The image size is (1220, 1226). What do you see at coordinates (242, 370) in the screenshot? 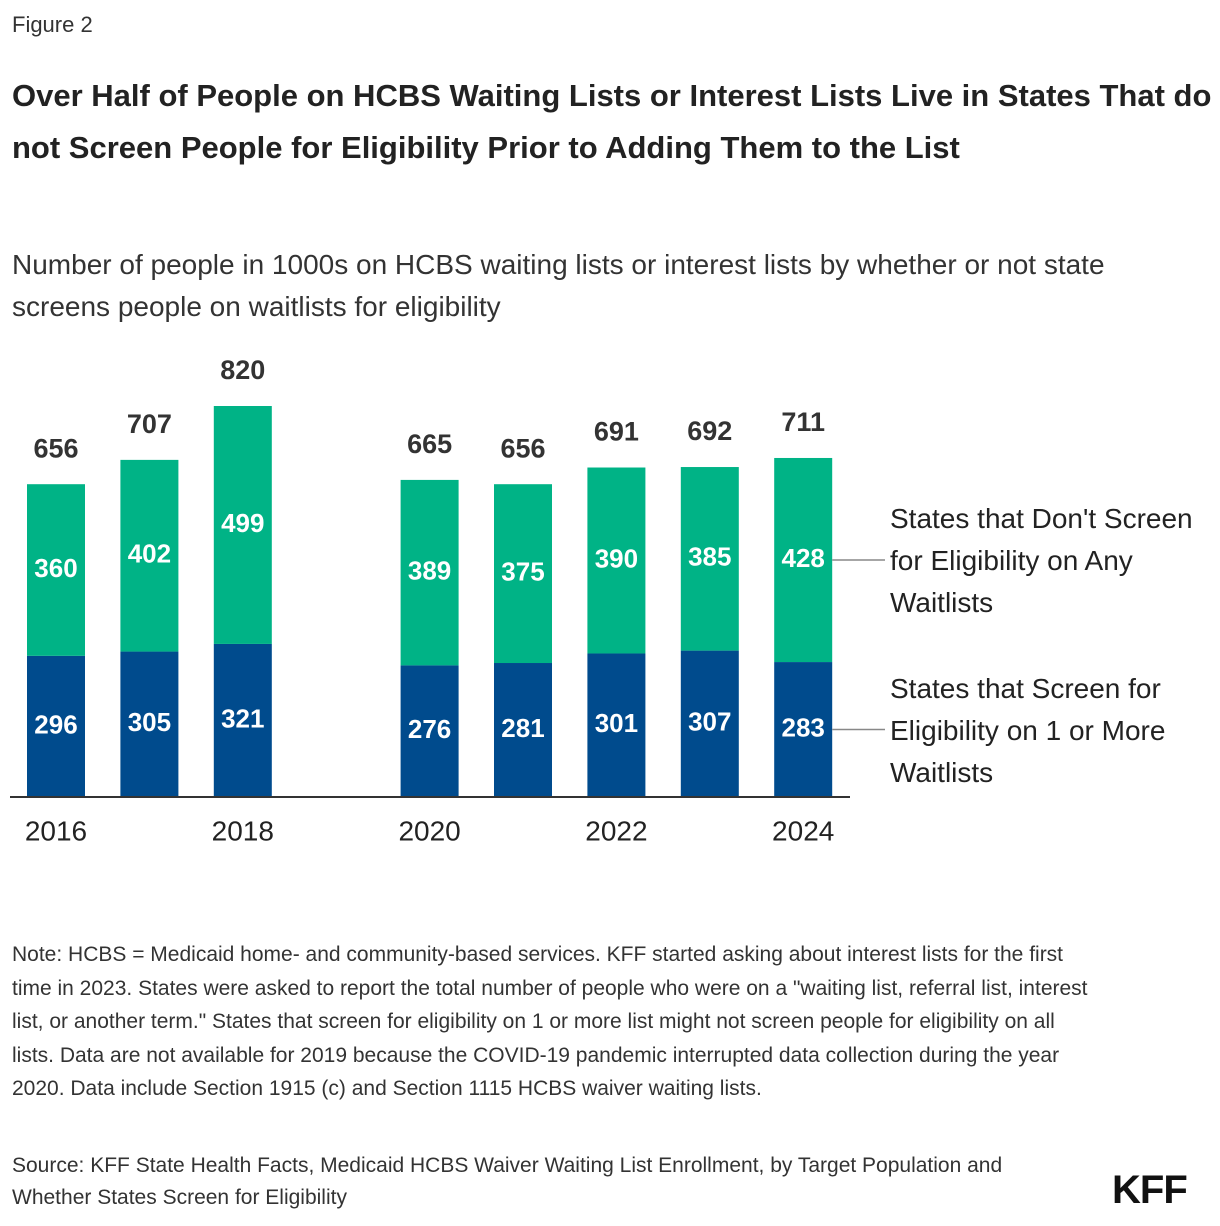
I see `total-label: 820` at bounding box center [242, 370].